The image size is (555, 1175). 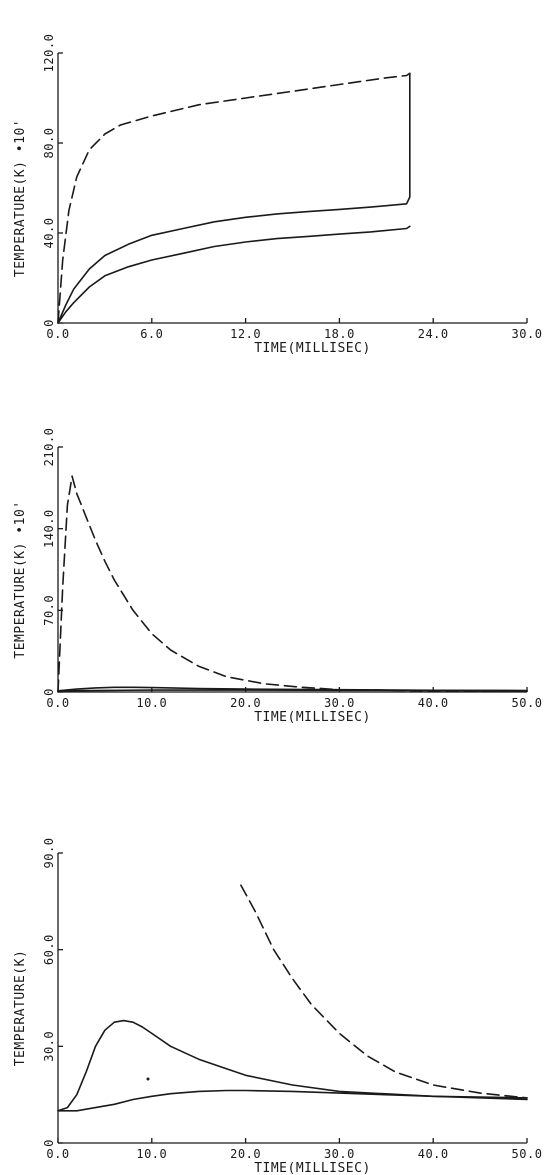 What do you see at coordinates (49, 610) in the screenshot?
I see `y-tick-label: 70.0` at bounding box center [49, 610].